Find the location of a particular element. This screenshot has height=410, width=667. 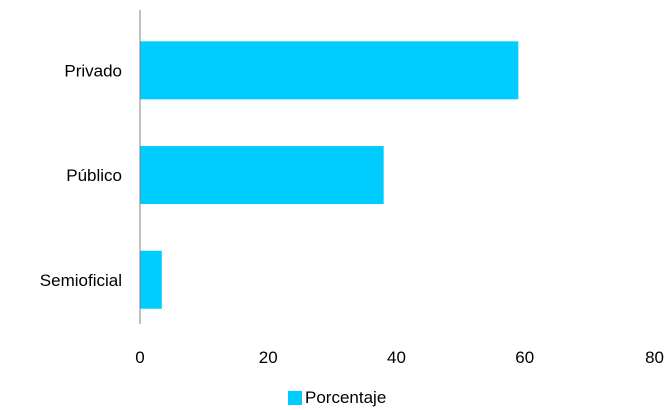

x-tick-label: 20 is located at coordinates (268, 357).